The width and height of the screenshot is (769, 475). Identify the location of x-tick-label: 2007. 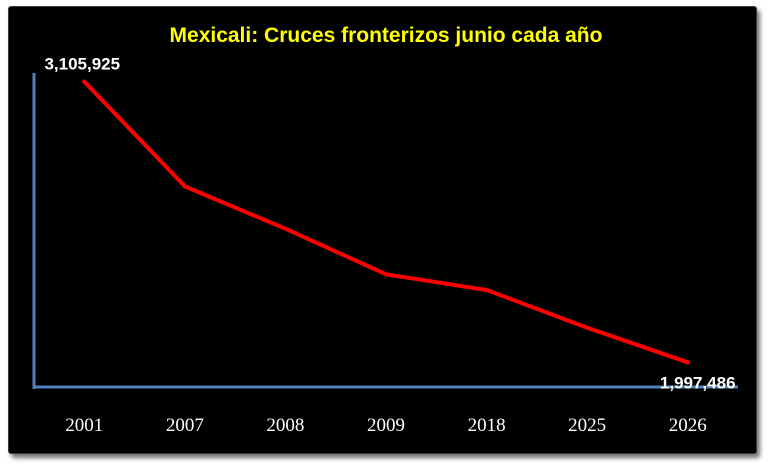
(185, 425).